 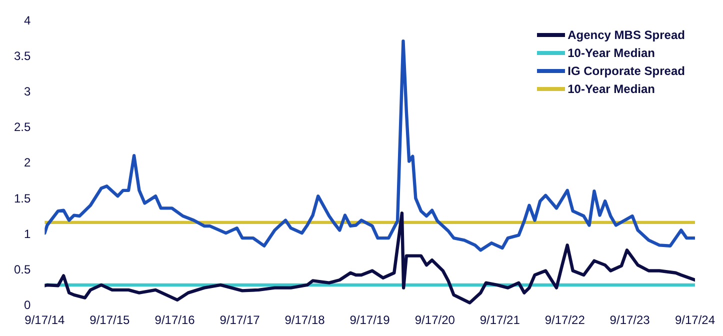 What do you see at coordinates (695, 320) in the screenshot?
I see `x-tick-label: 9/17/24` at bounding box center [695, 320].